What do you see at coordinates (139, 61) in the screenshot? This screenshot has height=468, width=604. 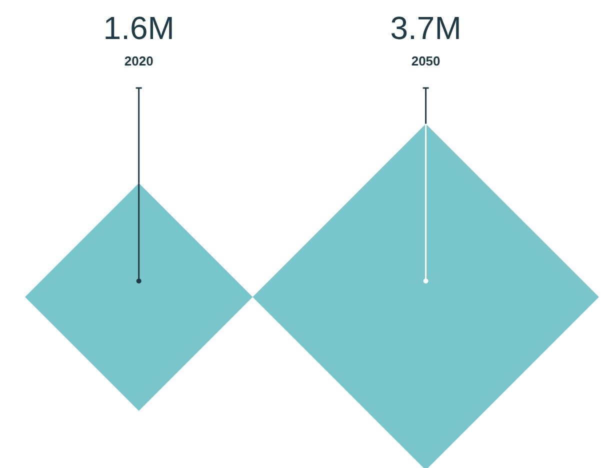 I see `category-label: 2020` at bounding box center [139, 61].